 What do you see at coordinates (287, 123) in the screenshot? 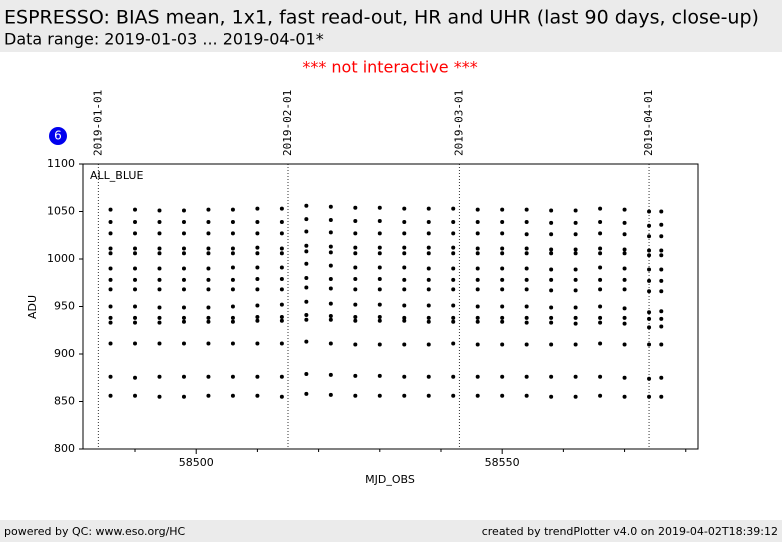
I see `date-marker-label: 2019-02-01` at bounding box center [287, 123].